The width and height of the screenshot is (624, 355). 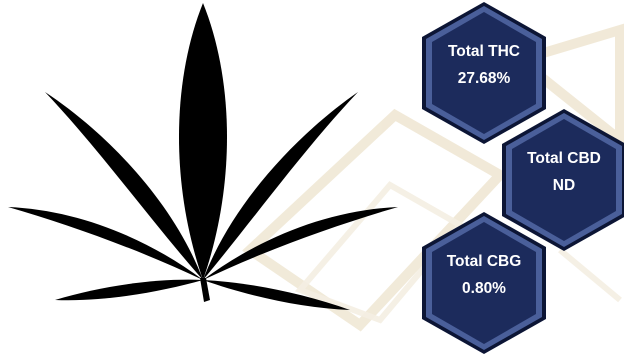 I want to click on badge-total-cbg: Total CBG 0.80%, so click(x=484, y=282).